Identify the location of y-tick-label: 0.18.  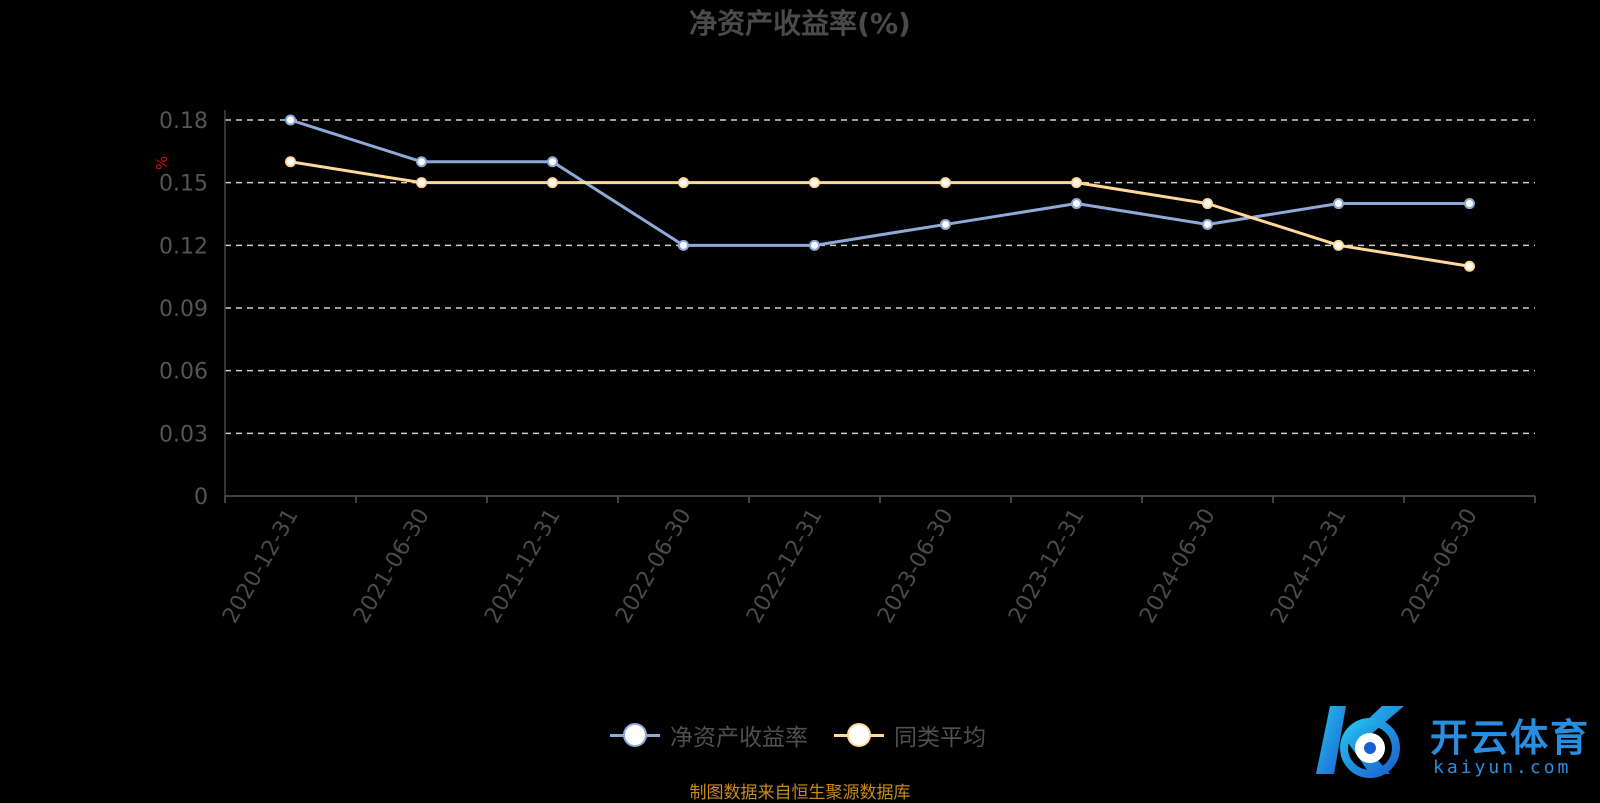
(183, 121).